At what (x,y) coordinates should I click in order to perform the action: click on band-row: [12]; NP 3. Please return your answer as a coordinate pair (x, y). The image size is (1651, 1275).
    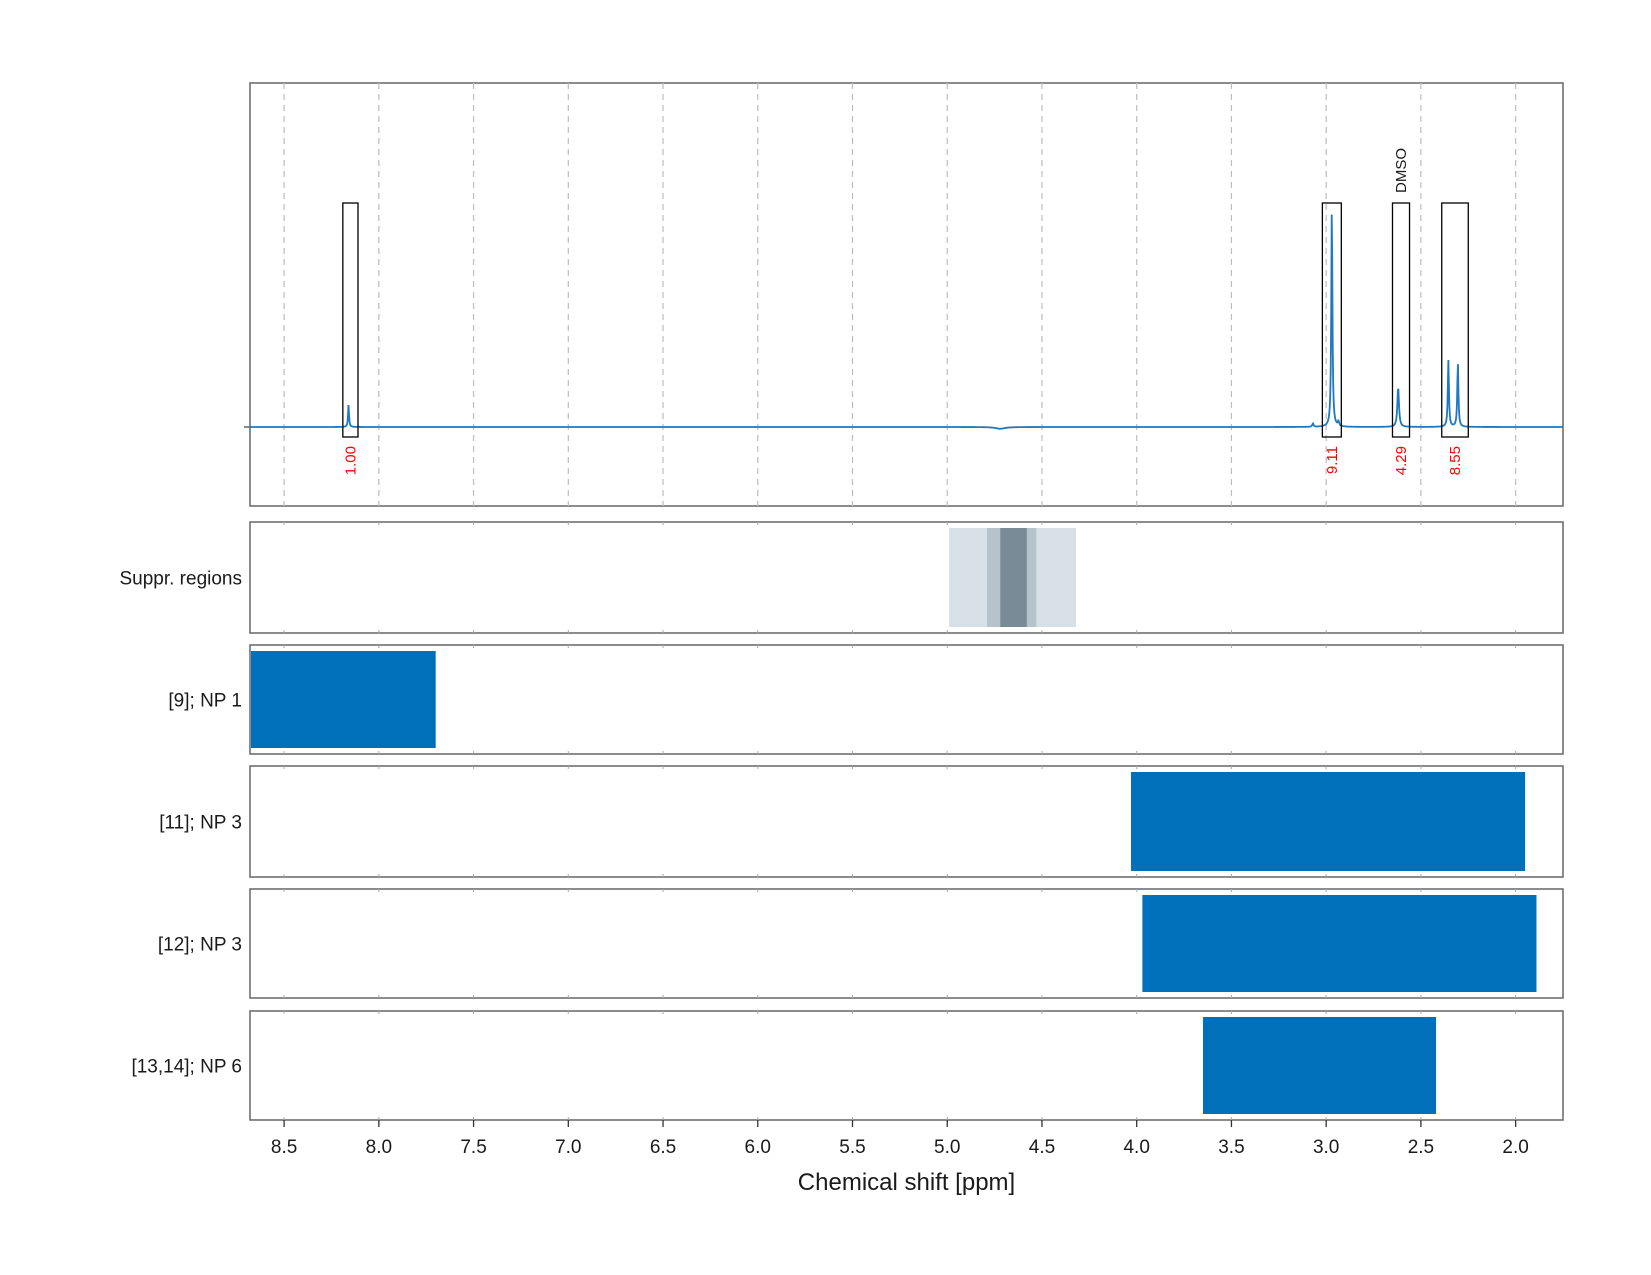
    Looking at the image, I should click on (861, 943).